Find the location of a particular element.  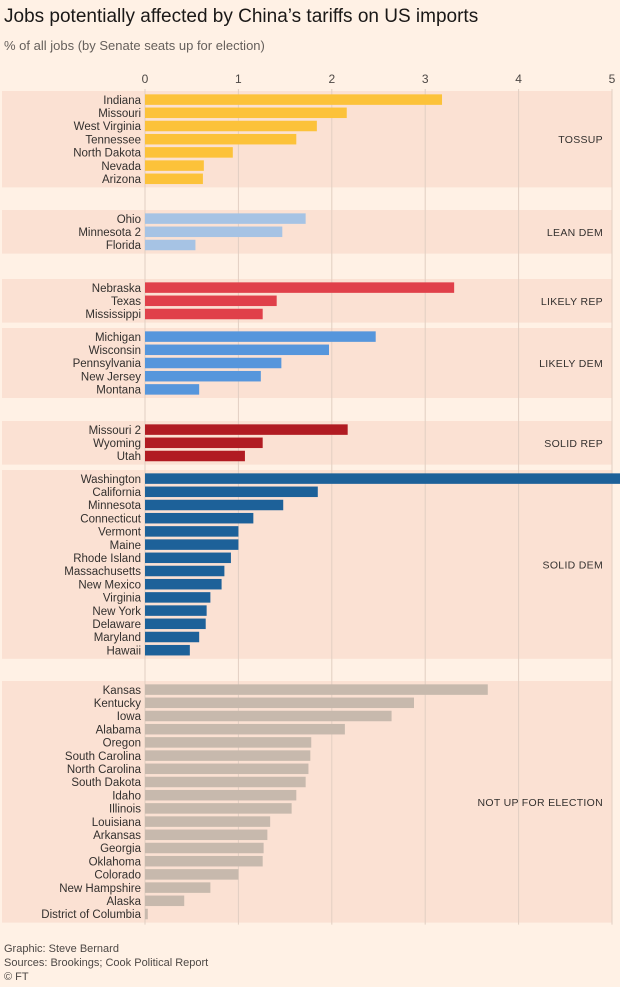

group-label: SOLID DEM is located at coordinates (573, 565).